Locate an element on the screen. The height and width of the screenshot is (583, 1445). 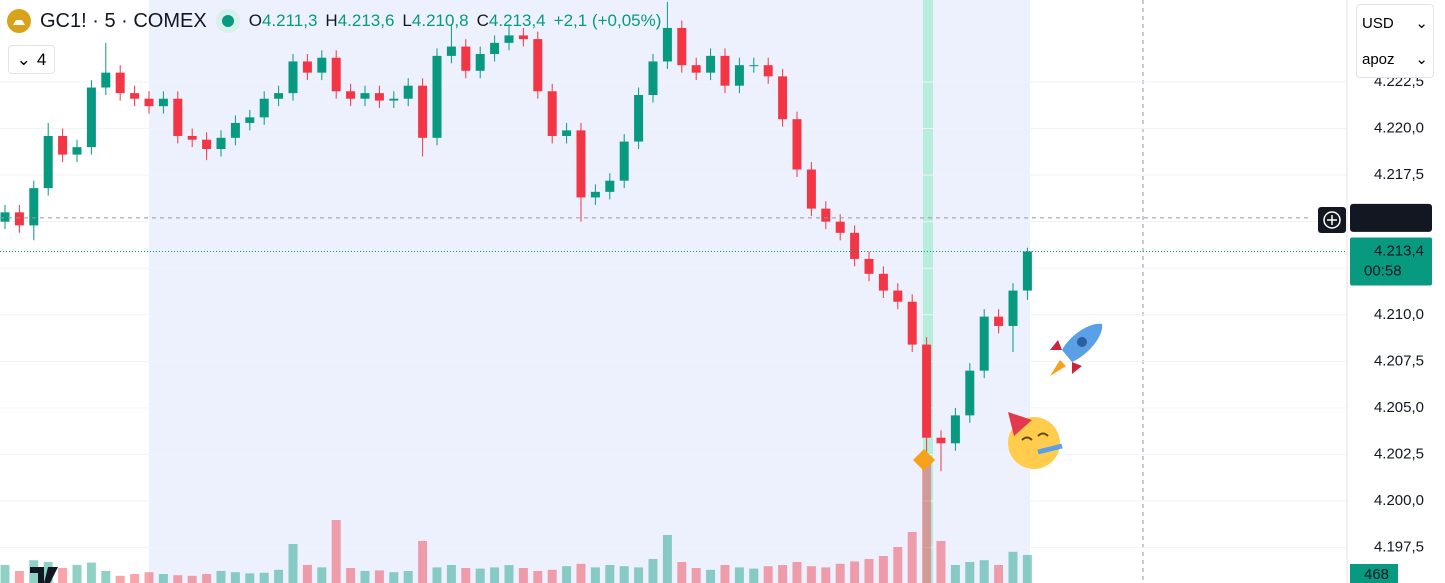
ohlc-value: 4.213,4 is located at coordinates (517, 20).